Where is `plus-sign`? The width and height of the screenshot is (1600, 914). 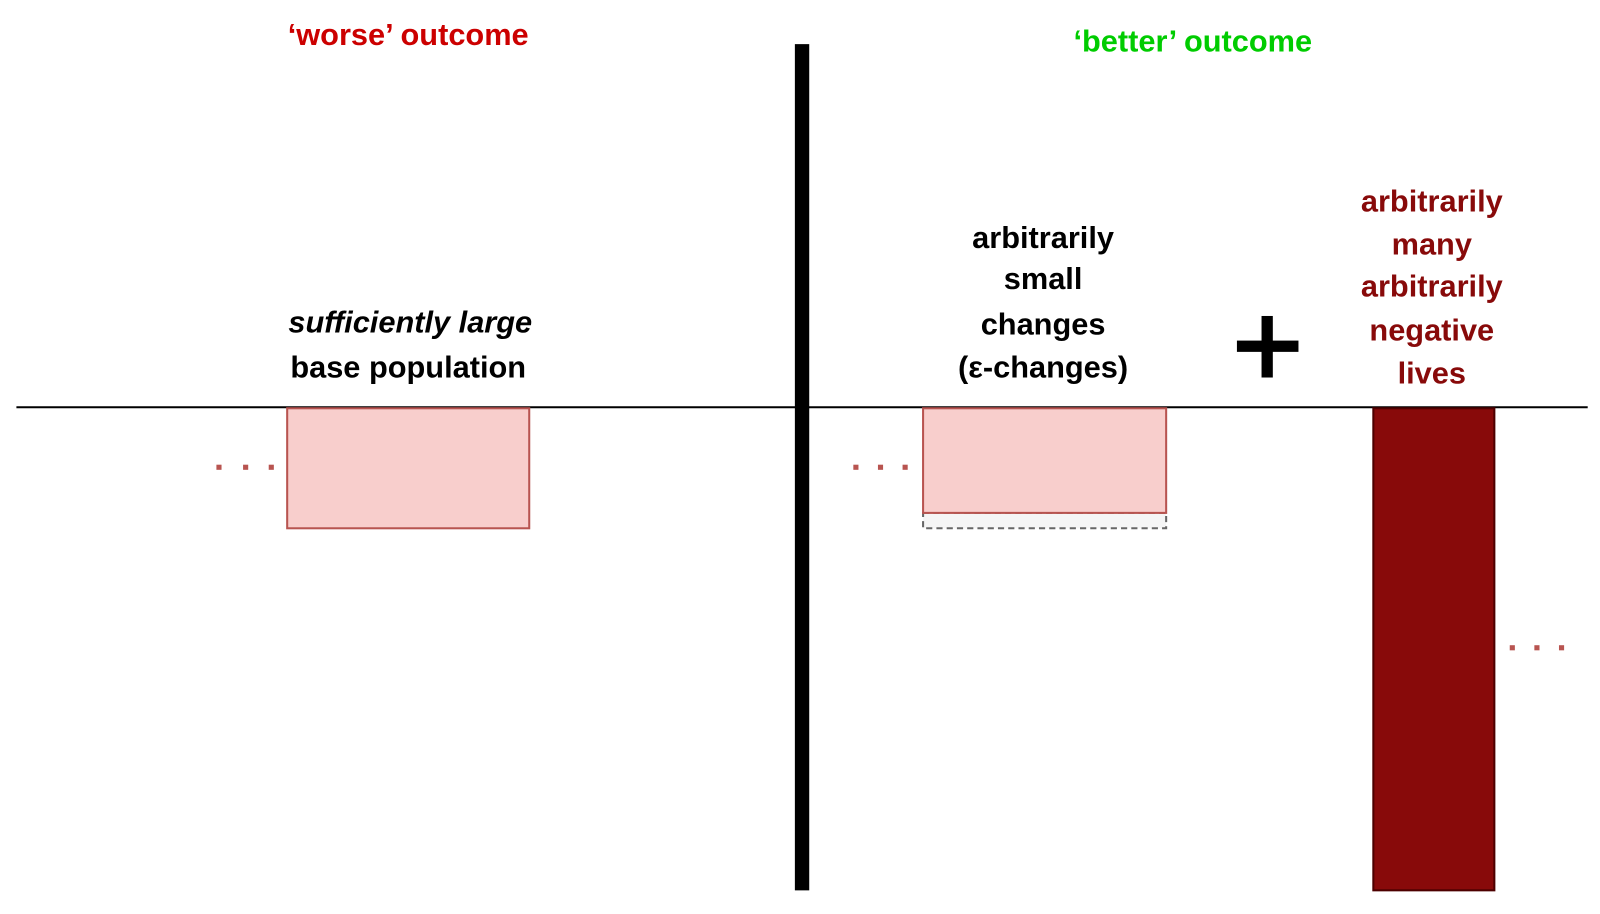
plus-sign is located at coordinates (1267, 346).